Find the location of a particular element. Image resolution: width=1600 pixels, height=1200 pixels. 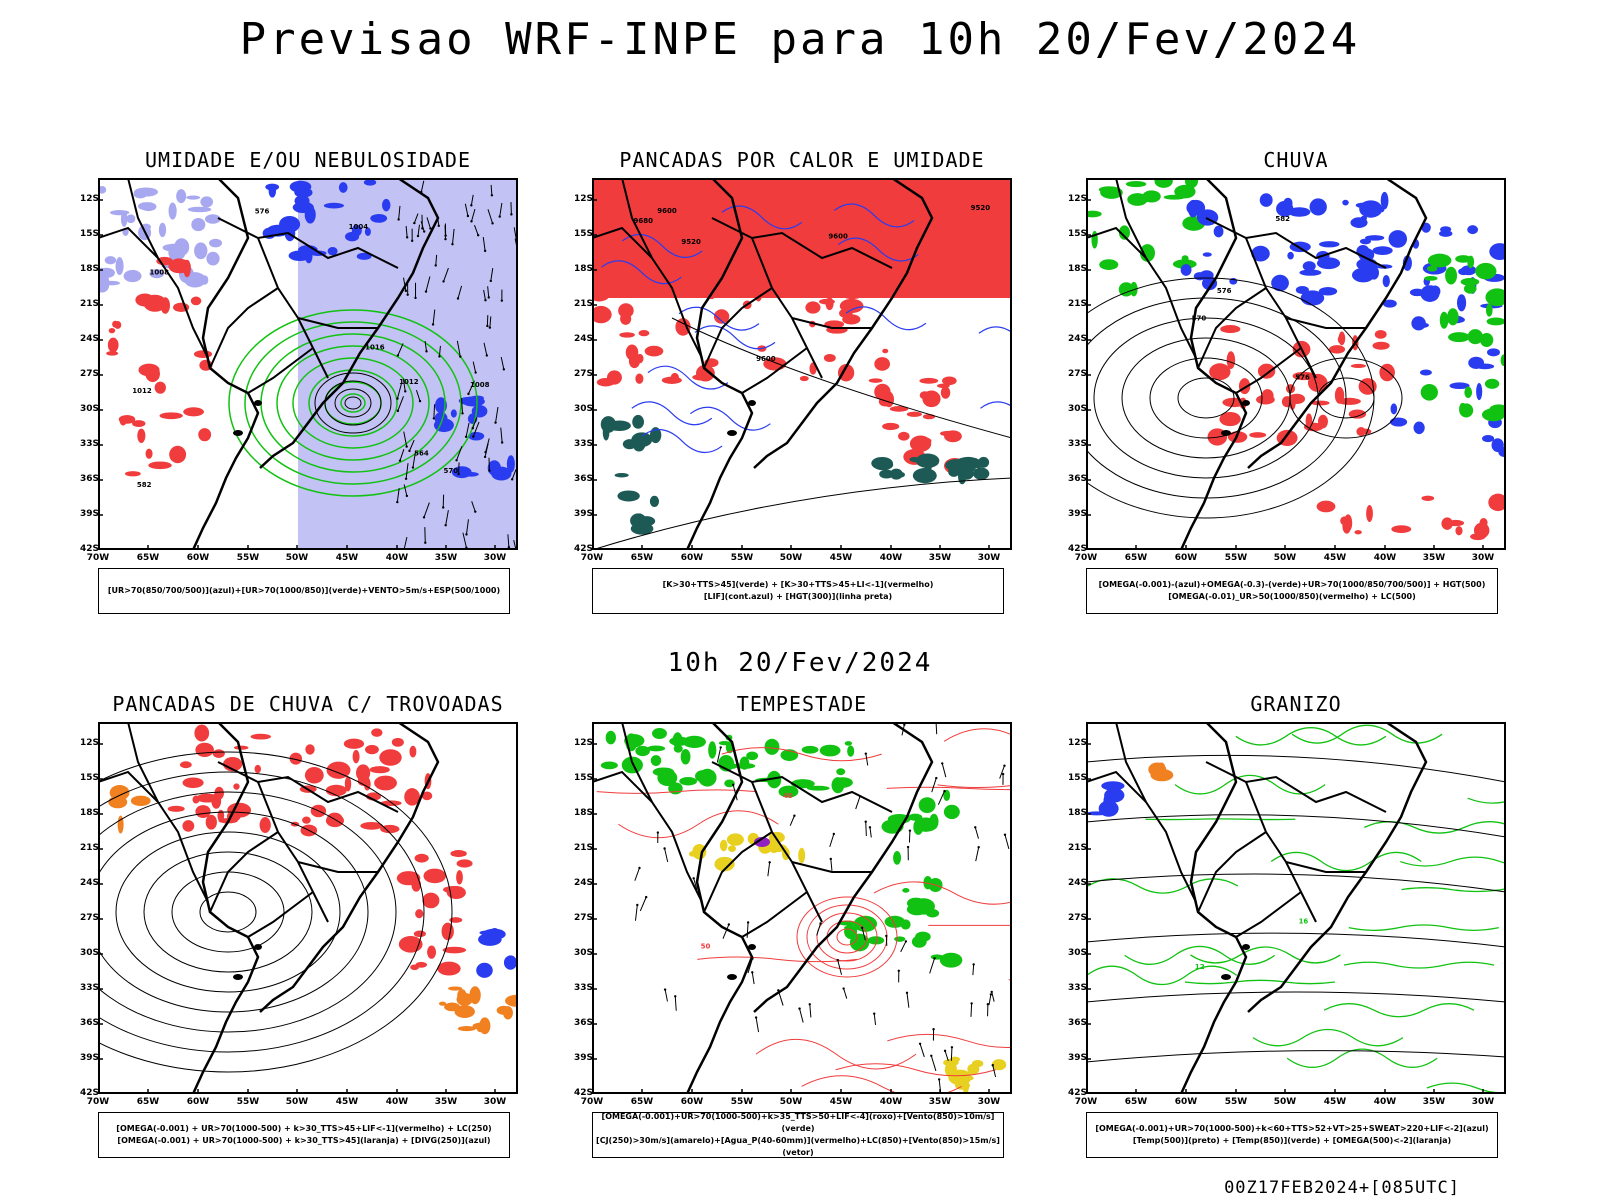

contour-label: 50 is located at coordinates (706, 947).